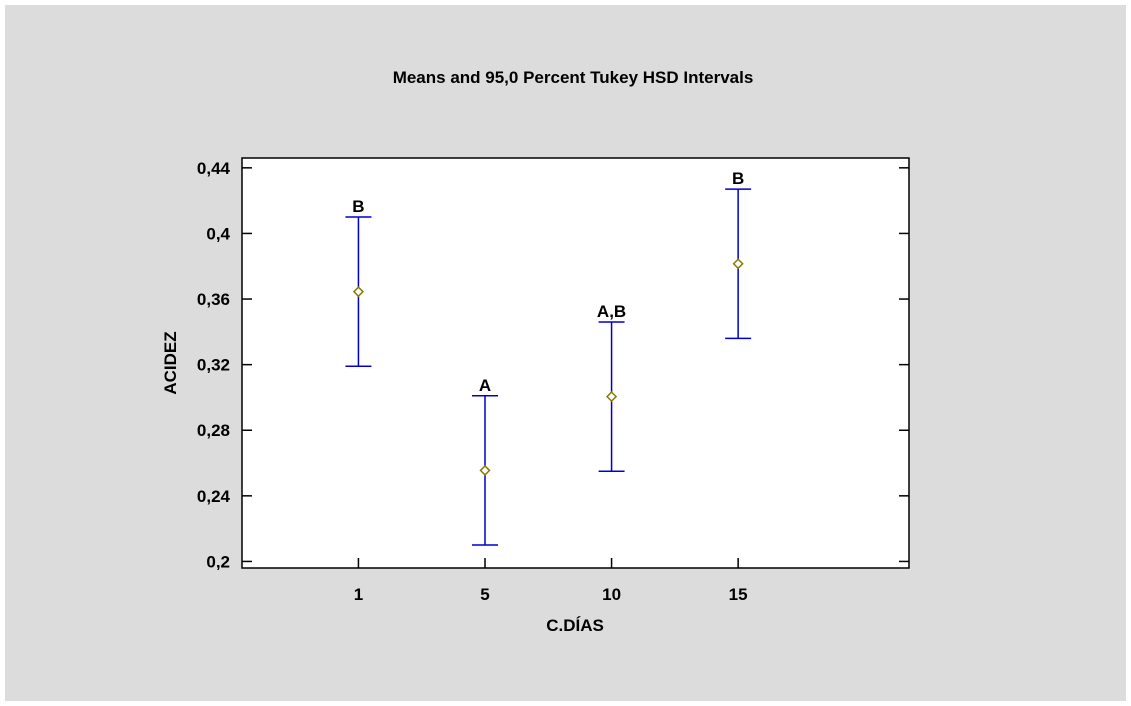  What do you see at coordinates (738, 594) in the screenshot?
I see `x-tick-label: 15` at bounding box center [738, 594].